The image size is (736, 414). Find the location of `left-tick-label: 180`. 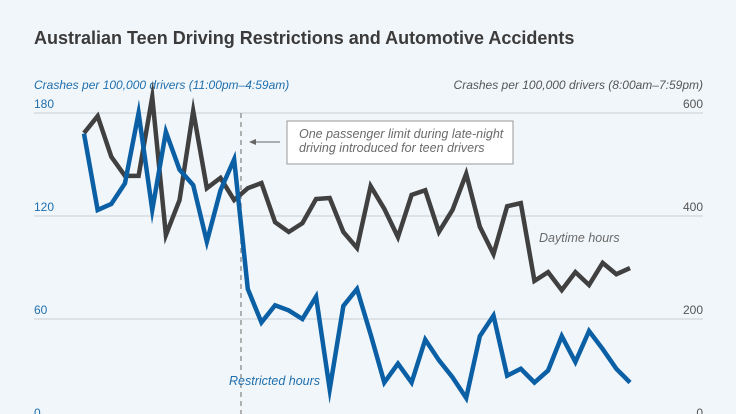

left-tick-label: 180 is located at coordinates (44, 104).